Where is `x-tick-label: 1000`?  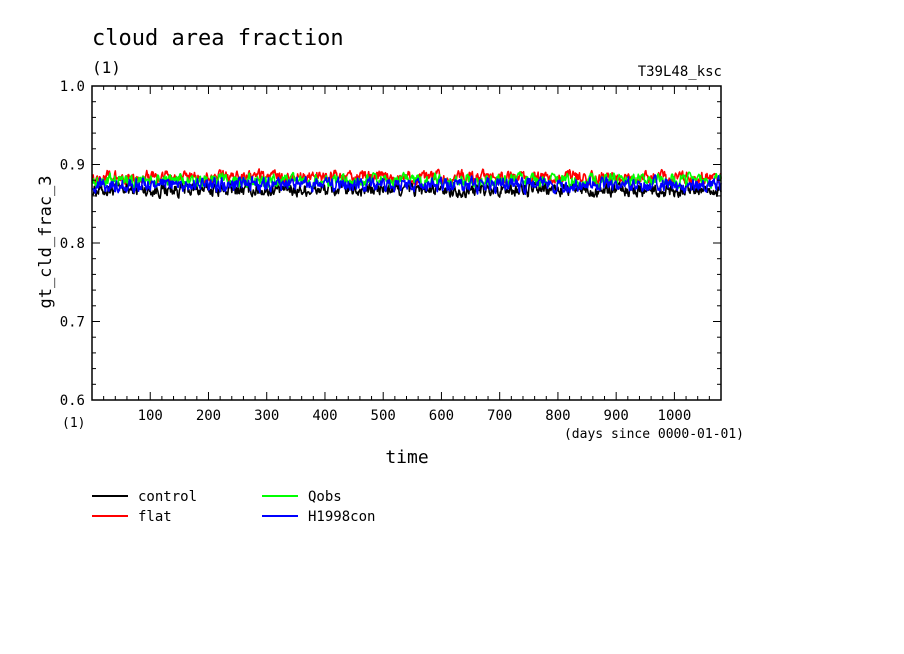
x-tick-label: 1000 is located at coordinates (675, 416).